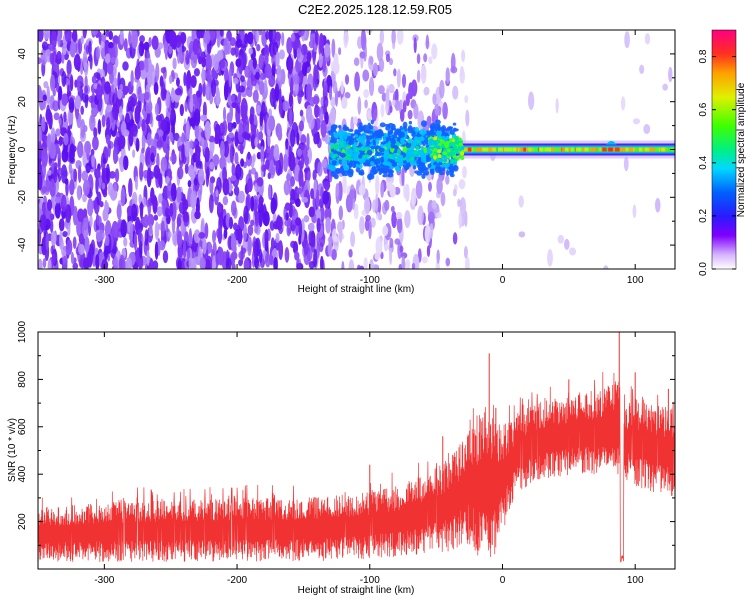 The height and width of the screenshot is (600, 750). What do you see at coordinates (503, 580) in the screenshot?
I see `bottom-xtick-label: 0` at bounding box center [503, 580].